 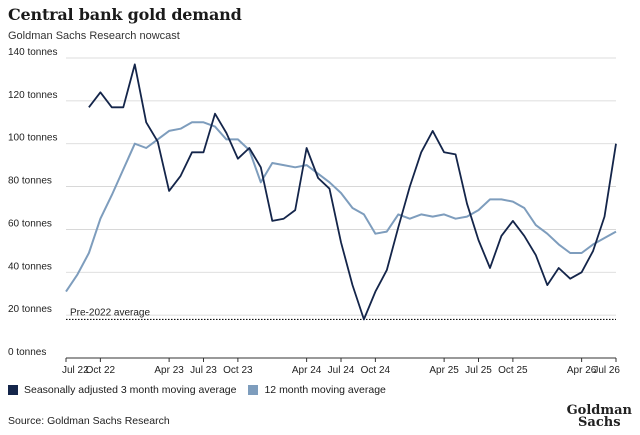 I want to click on reference-line-label: Pre-2022 average, so click(x=110, y=312).